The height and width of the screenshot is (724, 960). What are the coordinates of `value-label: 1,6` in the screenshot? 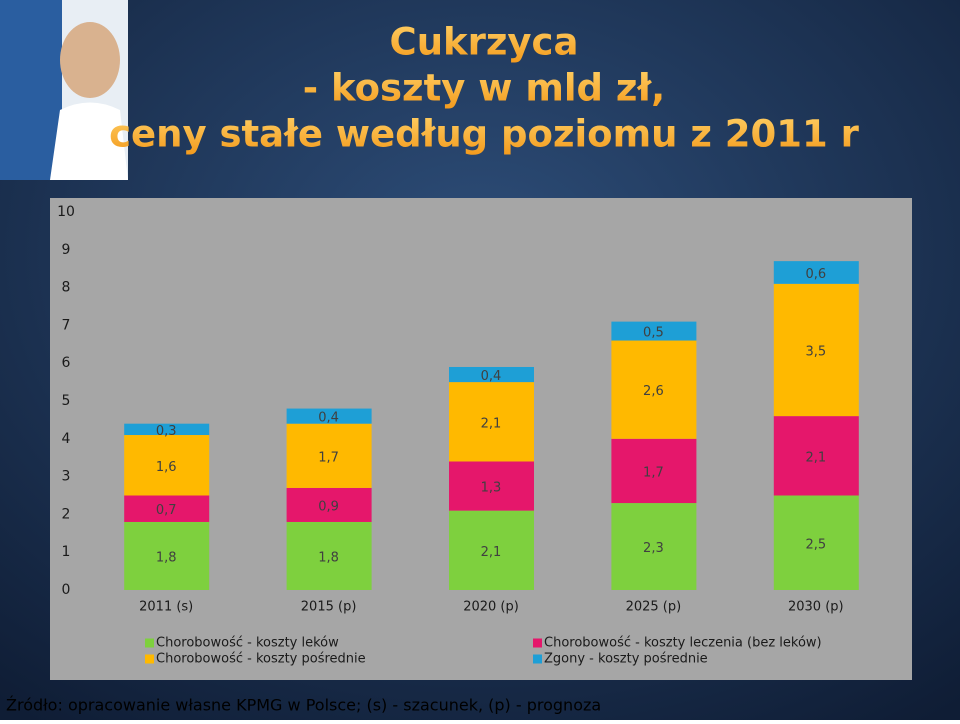 It's located at (166, 467).